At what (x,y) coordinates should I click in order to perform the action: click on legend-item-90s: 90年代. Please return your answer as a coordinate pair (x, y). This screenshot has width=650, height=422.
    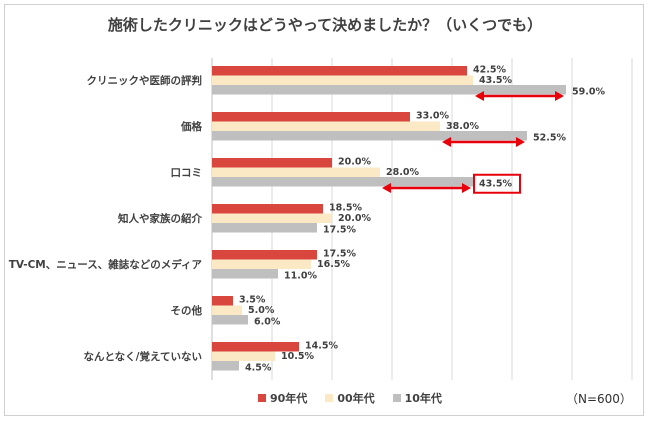
    Looking at the image, I should click on (282, 398).